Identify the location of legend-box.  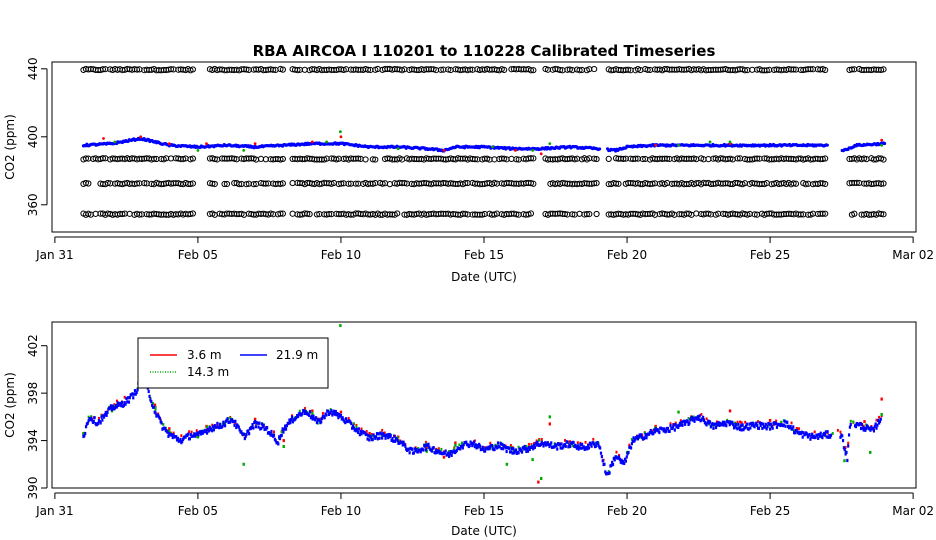
(233, 363).